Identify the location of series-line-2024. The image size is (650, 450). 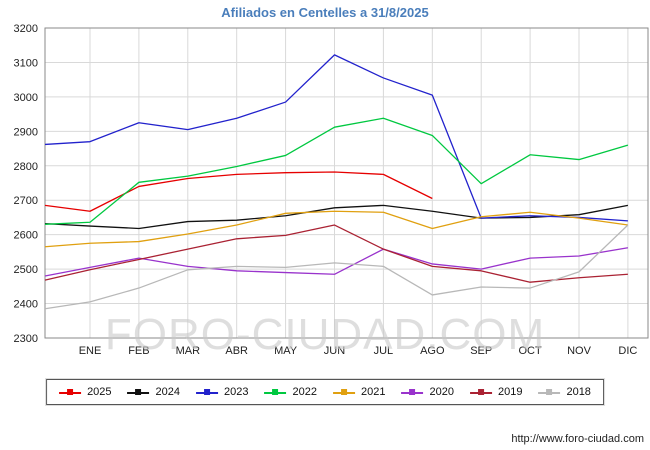
(336, 217).